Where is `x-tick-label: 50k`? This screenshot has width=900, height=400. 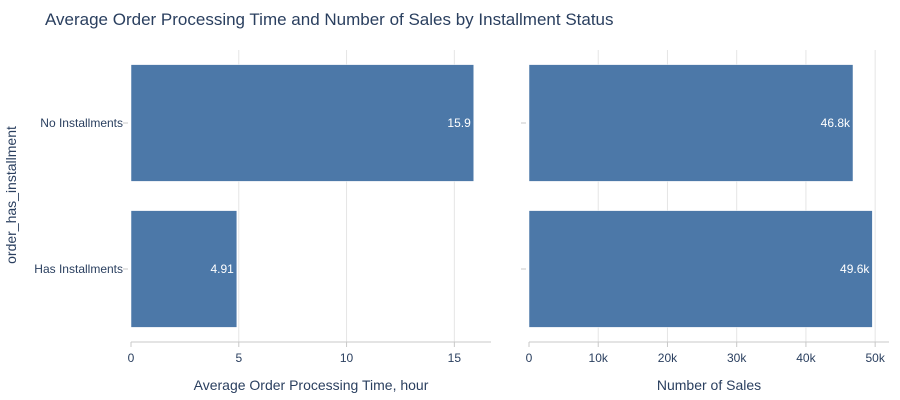
x-tick-label: 50k is located at coordinates (875, 358).